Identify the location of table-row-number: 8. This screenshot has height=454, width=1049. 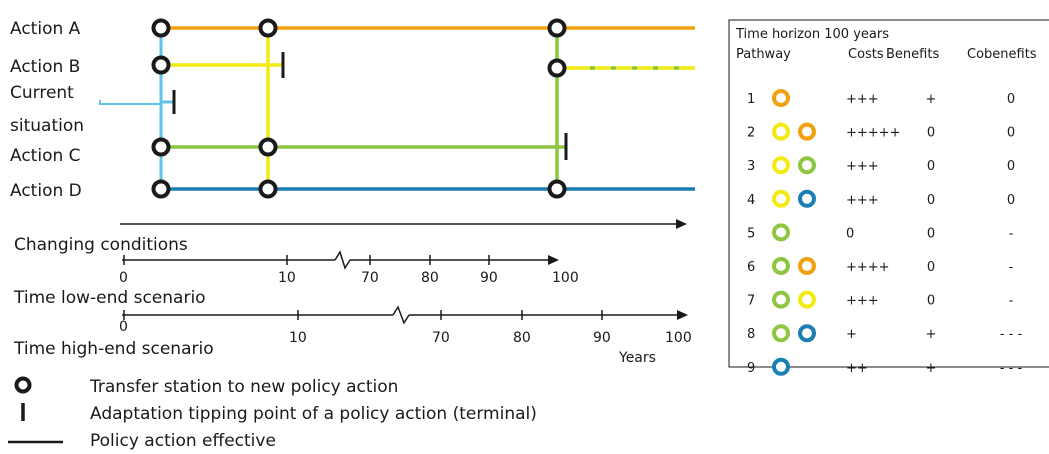
(751, 334).